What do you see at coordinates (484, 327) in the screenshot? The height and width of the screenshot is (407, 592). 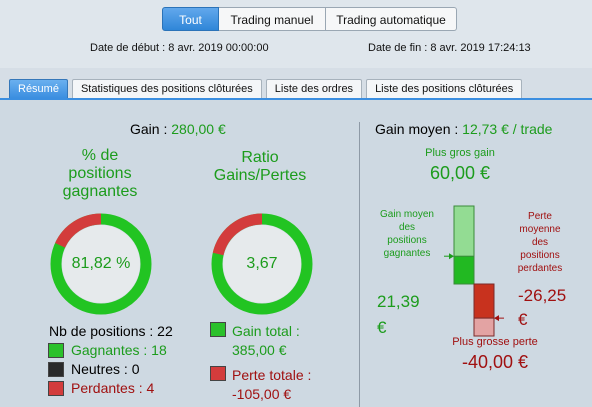 I see `max-loss-bar` at bounding box center [484, 327].